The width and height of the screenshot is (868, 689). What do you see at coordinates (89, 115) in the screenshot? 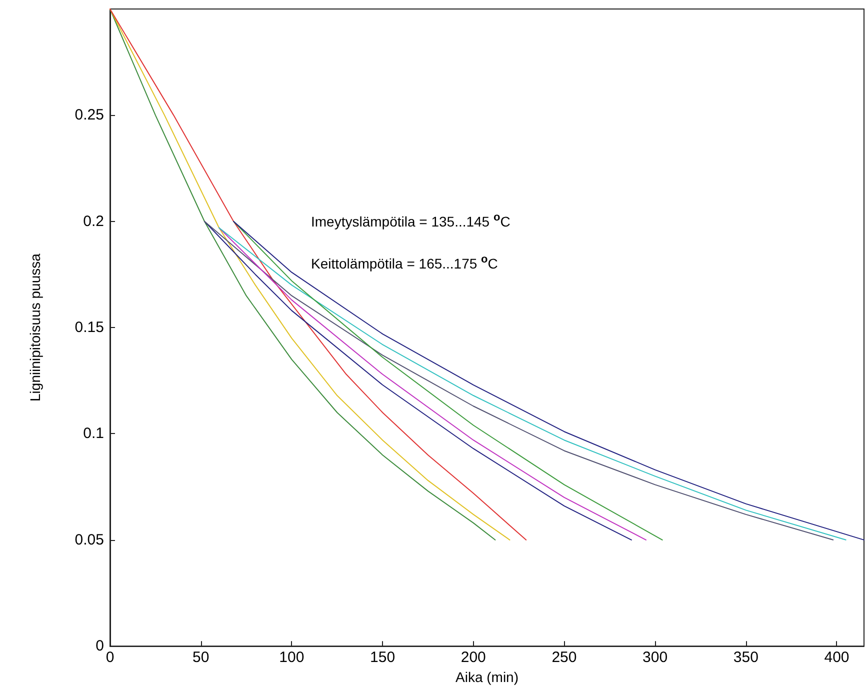
I see `y-tick-label: 0.25` at bounding box center [89, 115].